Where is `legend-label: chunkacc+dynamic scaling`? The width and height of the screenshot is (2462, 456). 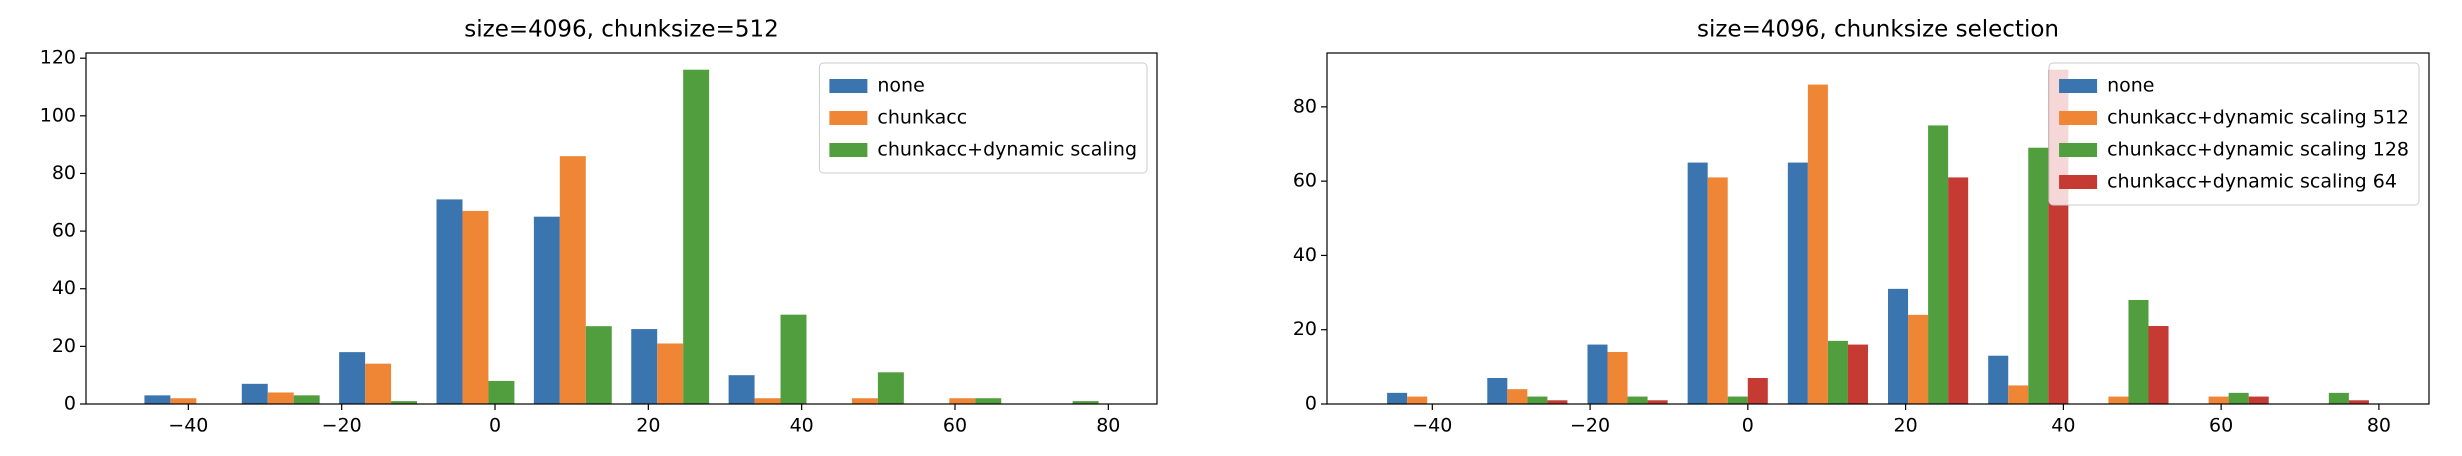
legend-label: chunkacc+dynamic scaling is located at coordinates (1007, 150).